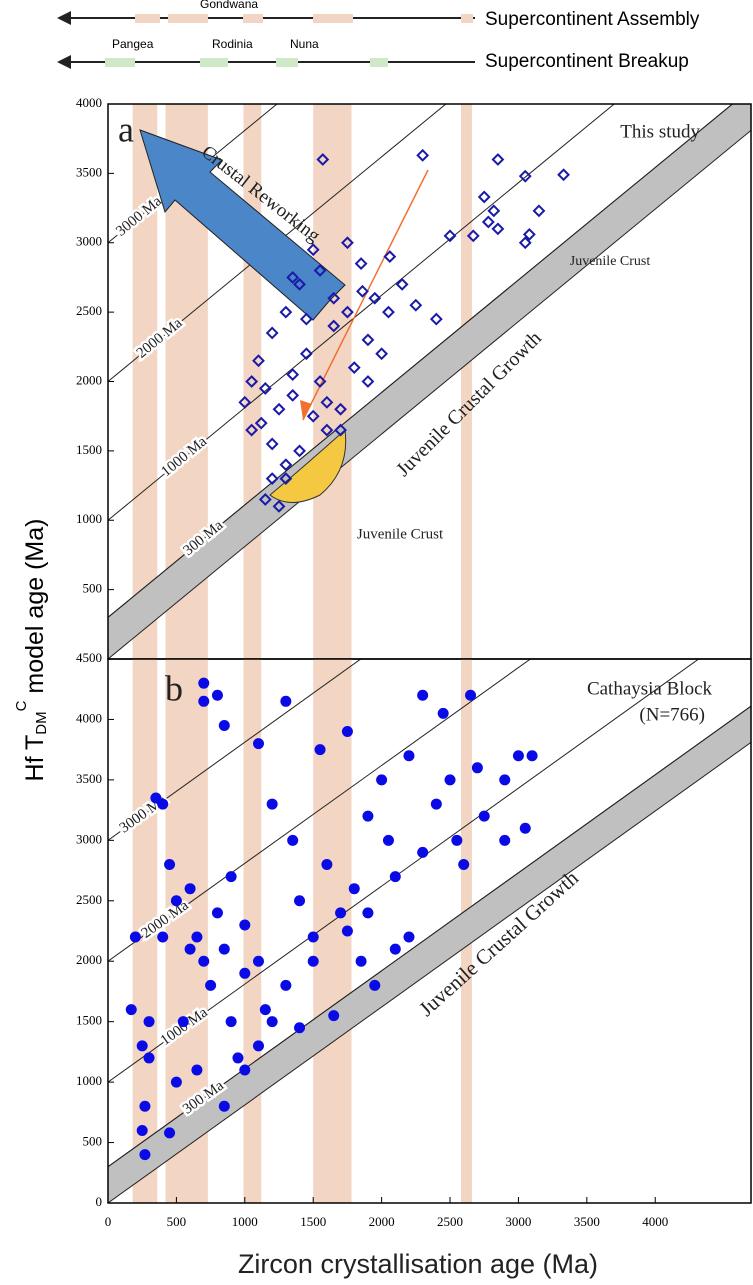  I want to click on x-tick-label: 3000, so click(518, 1221).